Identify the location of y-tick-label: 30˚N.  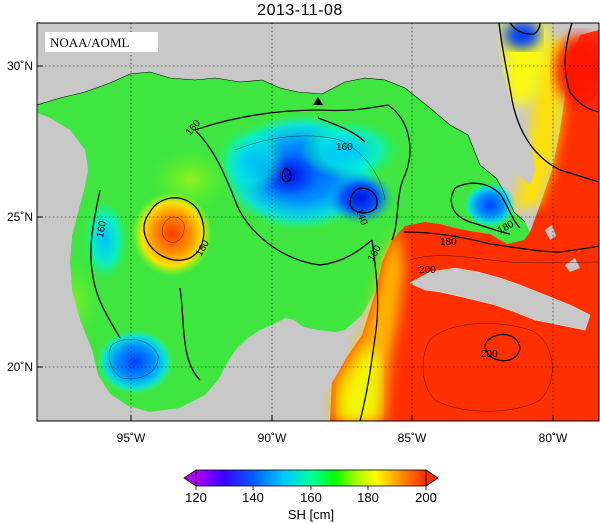
(20, 66).